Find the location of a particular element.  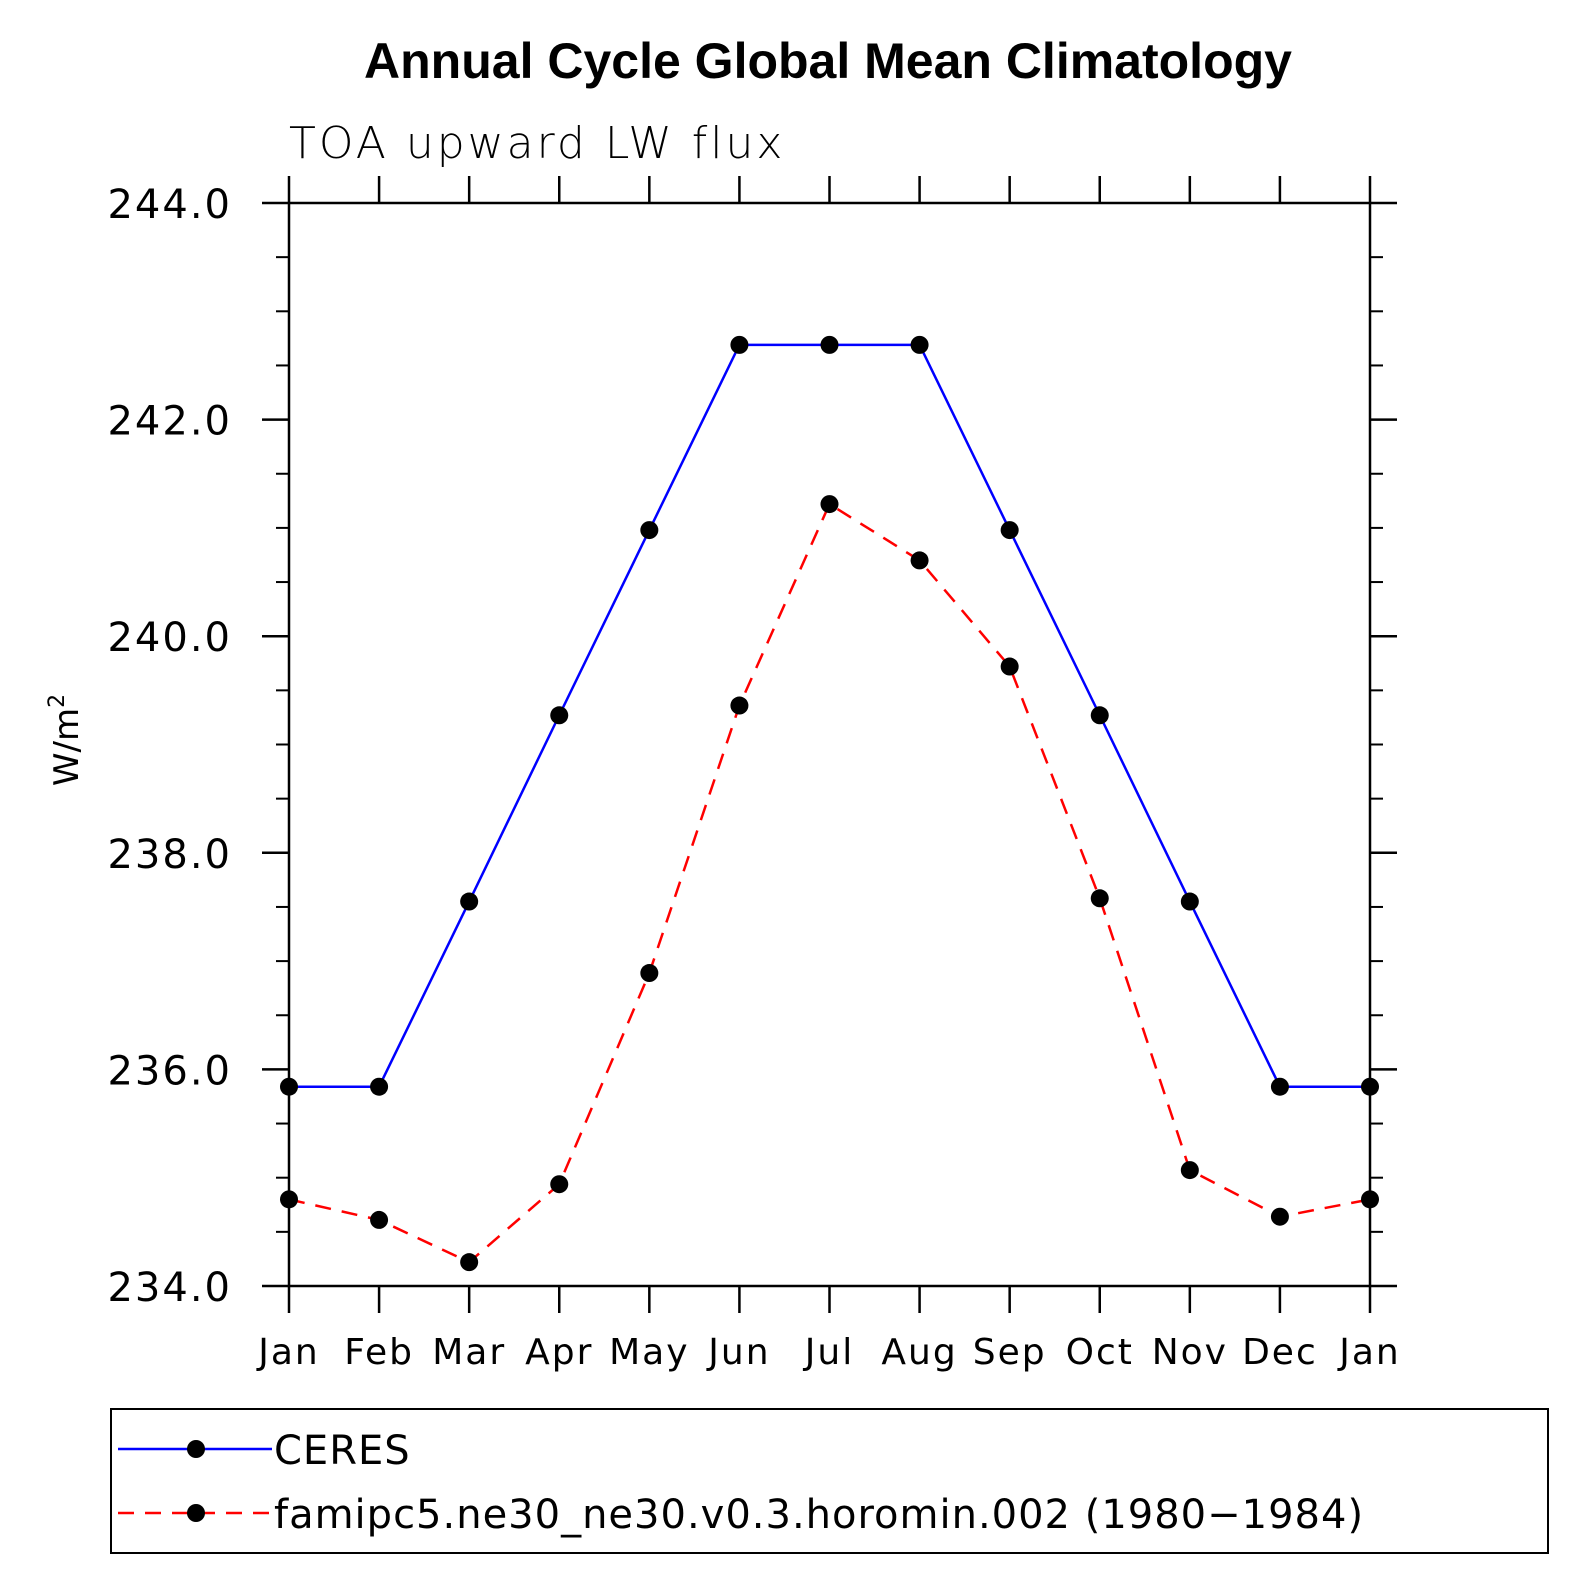

x-tick-label: Dec is located at coordinates (1280, 1352).